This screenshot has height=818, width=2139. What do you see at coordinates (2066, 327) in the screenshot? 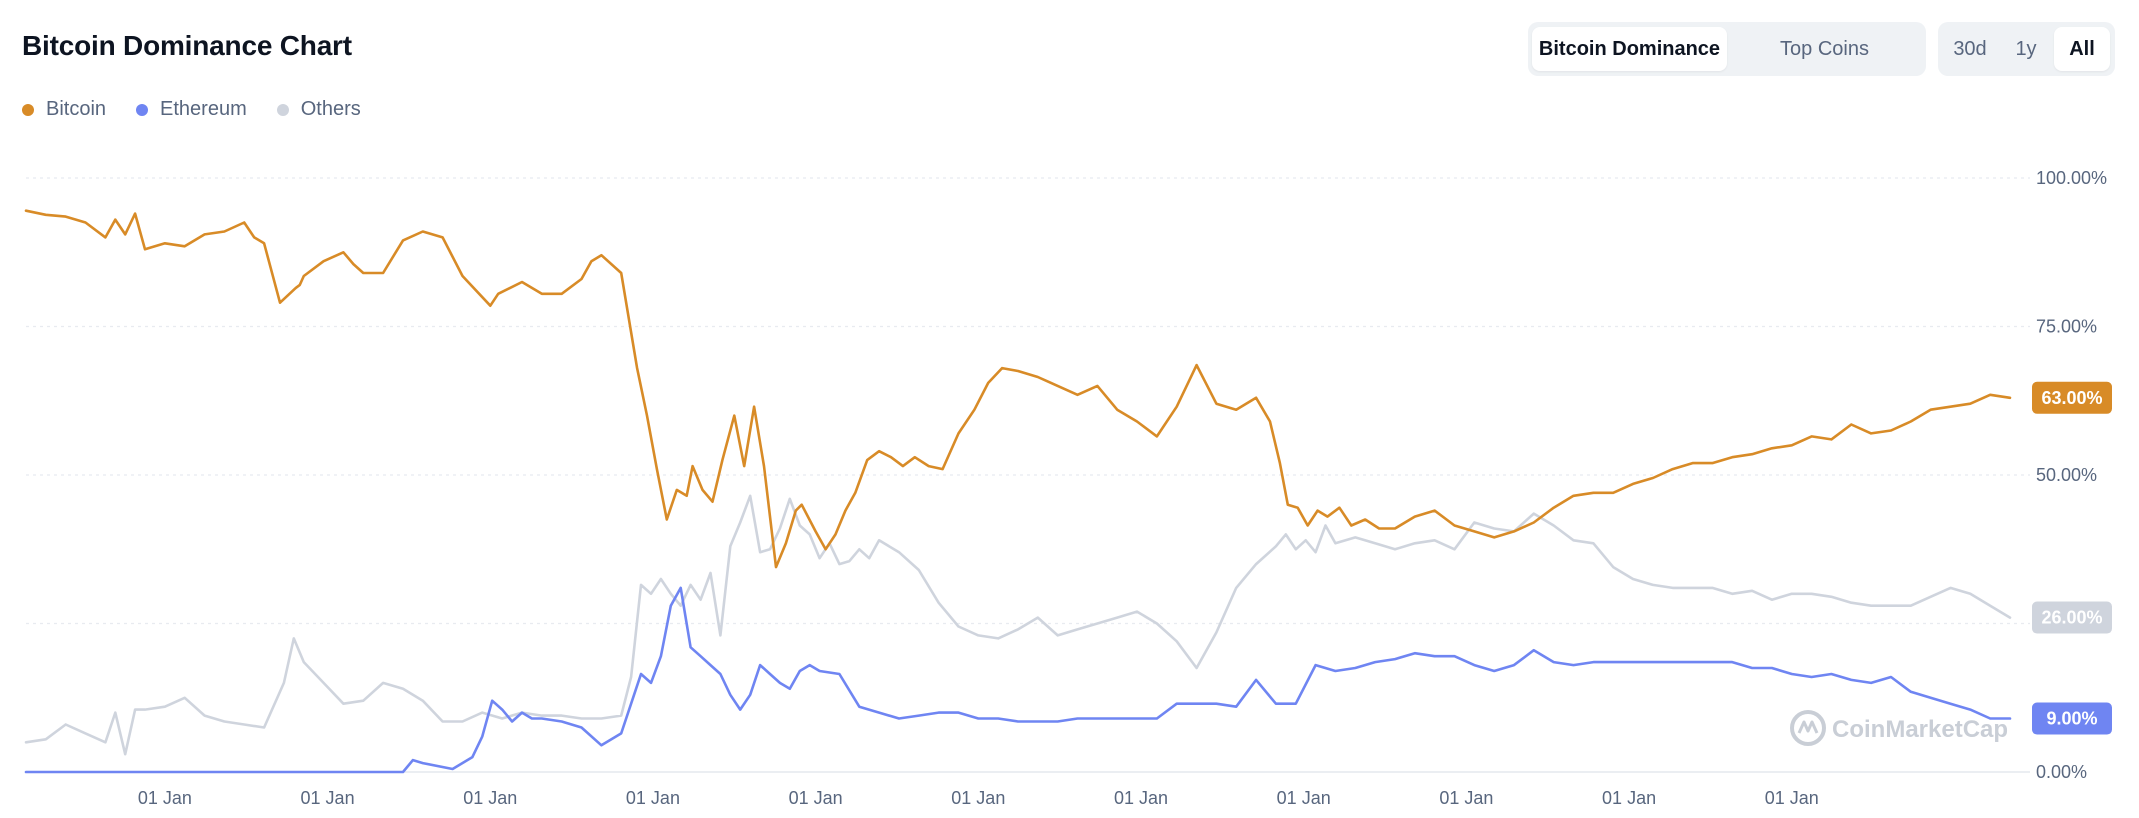
I see `y-tick-label: 75.00%` at bounding box center [2066, 327].